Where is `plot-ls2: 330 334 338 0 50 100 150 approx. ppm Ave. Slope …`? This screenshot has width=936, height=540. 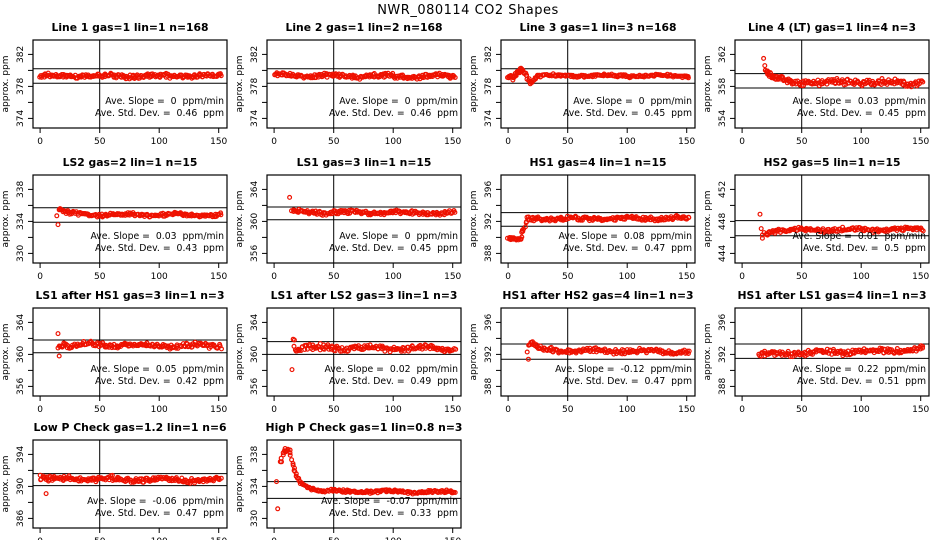
plot-ls2: 330 334 338 0 50 100 150 approx. ppm Ave. Slope … is located at coordinates (114, 219).